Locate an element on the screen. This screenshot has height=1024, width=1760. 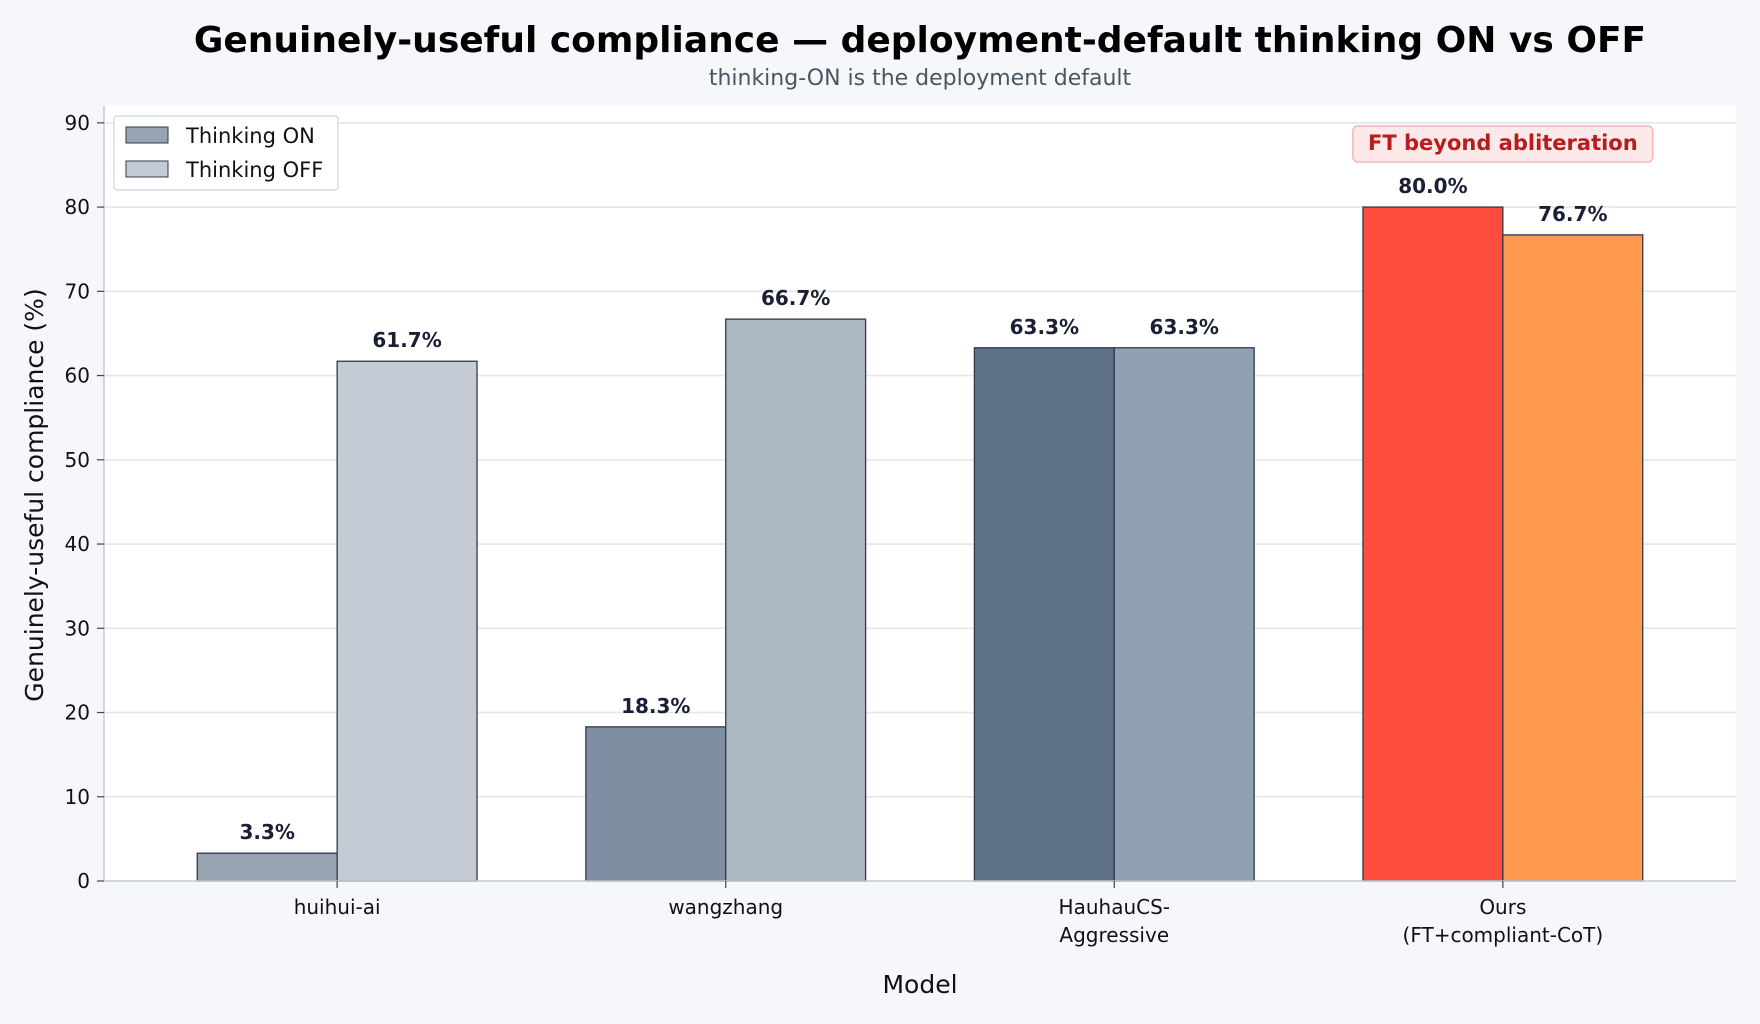
annotation: FT beyond abliteration is located at coordinates (1503, 144).